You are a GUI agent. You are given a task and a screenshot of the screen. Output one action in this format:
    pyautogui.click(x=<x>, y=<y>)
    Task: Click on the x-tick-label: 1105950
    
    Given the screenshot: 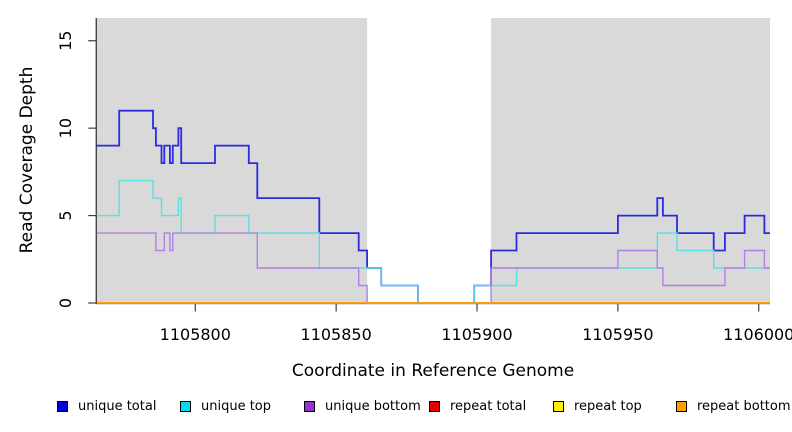 What is the action you would take?
    pyautogui.click(x=617, y=334)
    